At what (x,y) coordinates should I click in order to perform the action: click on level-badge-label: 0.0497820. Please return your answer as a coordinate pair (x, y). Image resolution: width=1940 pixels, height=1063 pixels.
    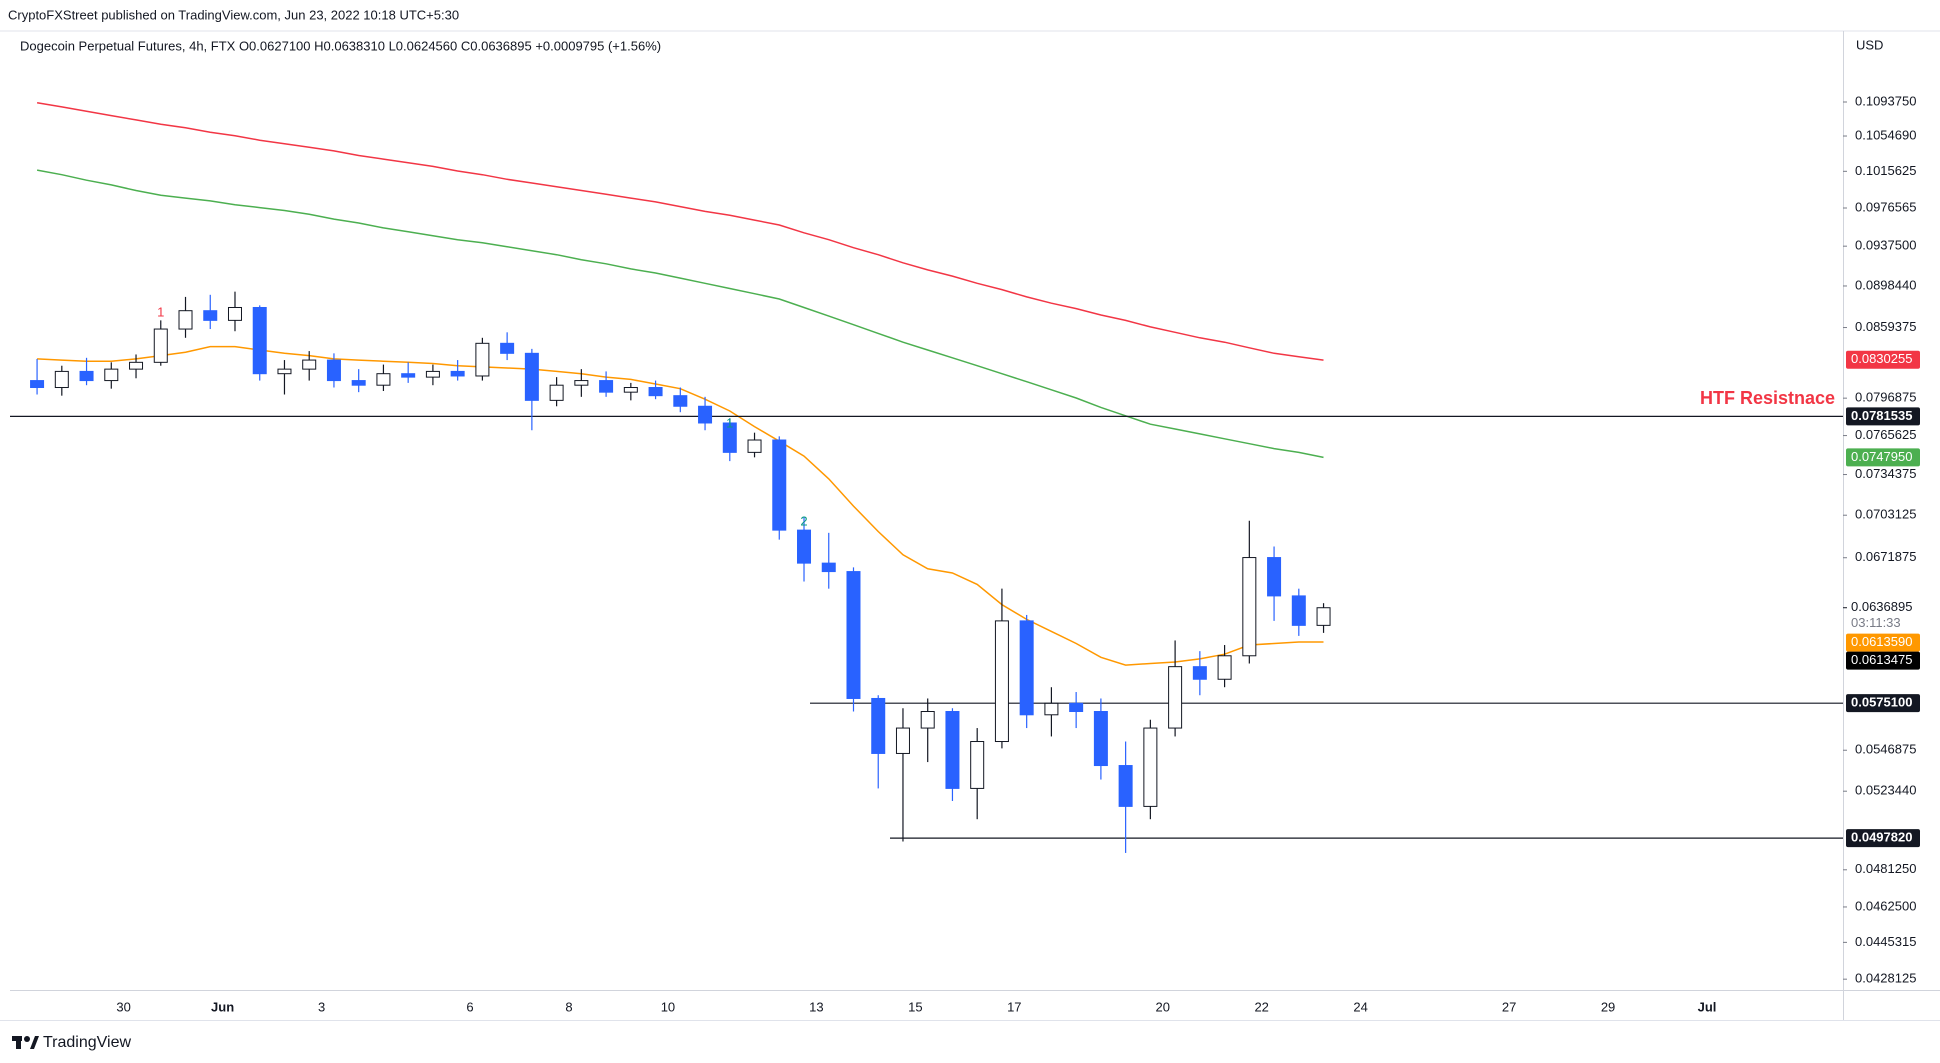
    Looking at the image, I should click on (1881, 837).